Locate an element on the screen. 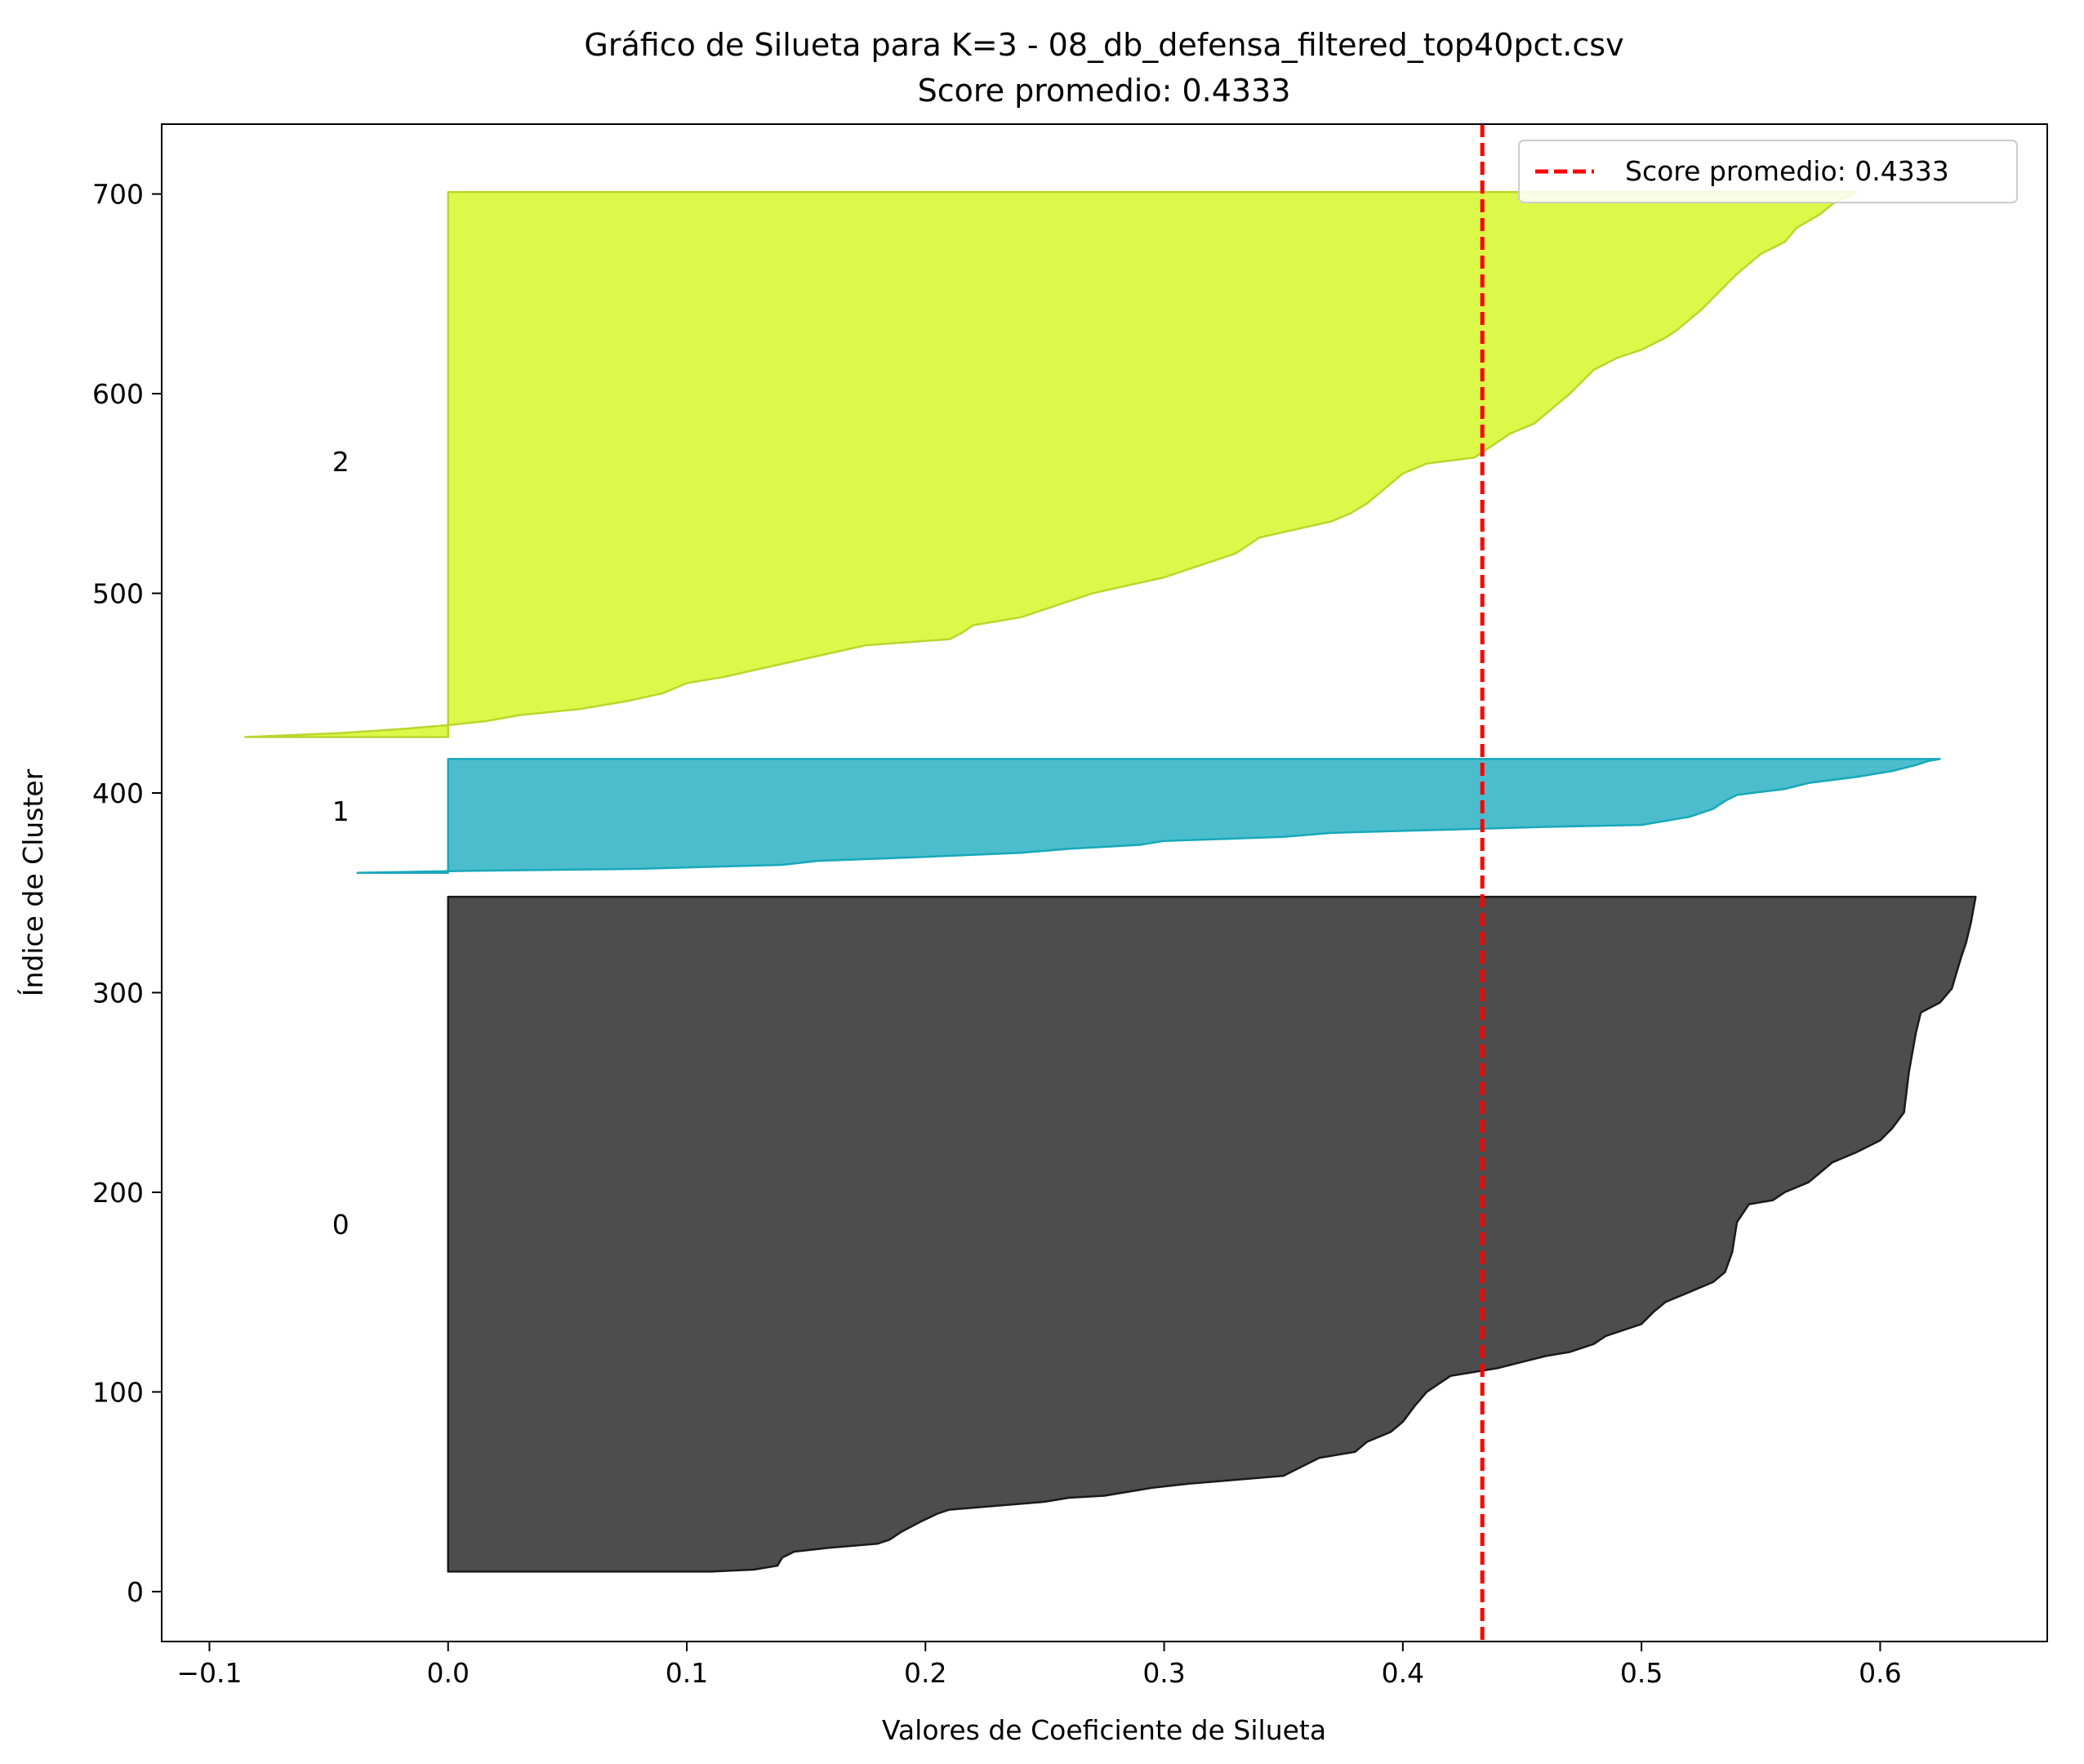  y-axis: 0 100 200 300 400 500 600 700 is located at coordinates (127, 893).